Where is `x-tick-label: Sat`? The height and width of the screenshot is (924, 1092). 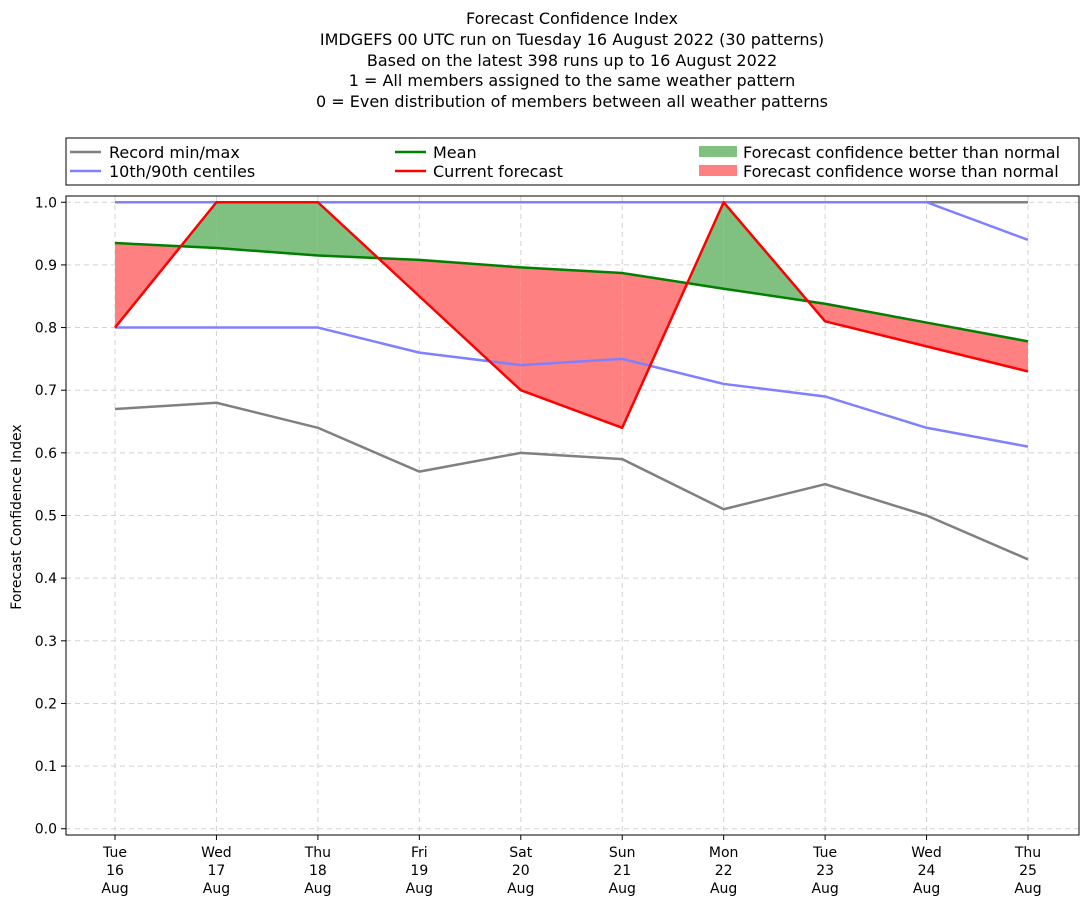
x-tick-label: Sat is located at coordinates (520, 853).